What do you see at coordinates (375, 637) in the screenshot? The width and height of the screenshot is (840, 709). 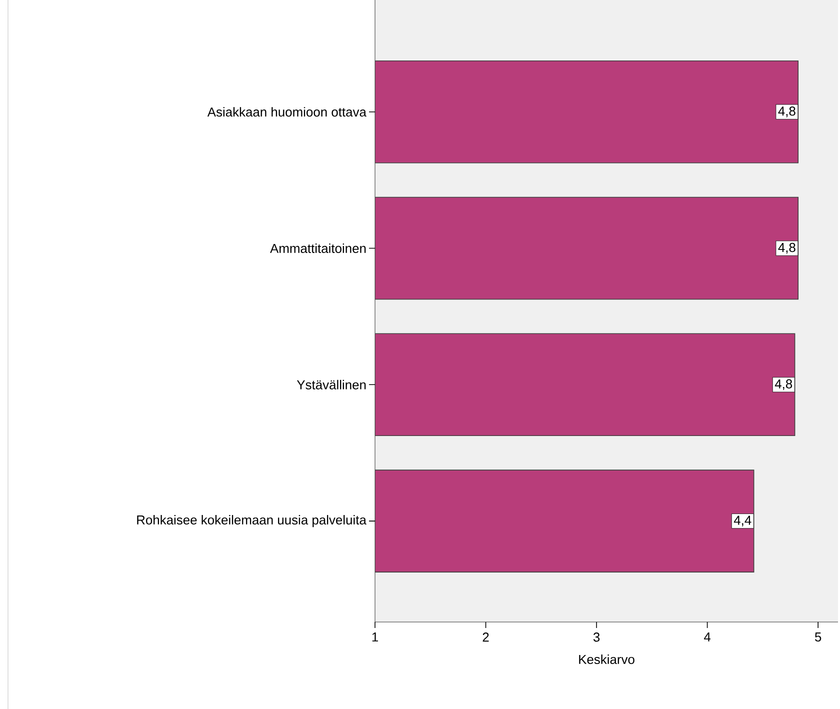 I see `x-tick-label: 1` at bounding box center [375, 637].